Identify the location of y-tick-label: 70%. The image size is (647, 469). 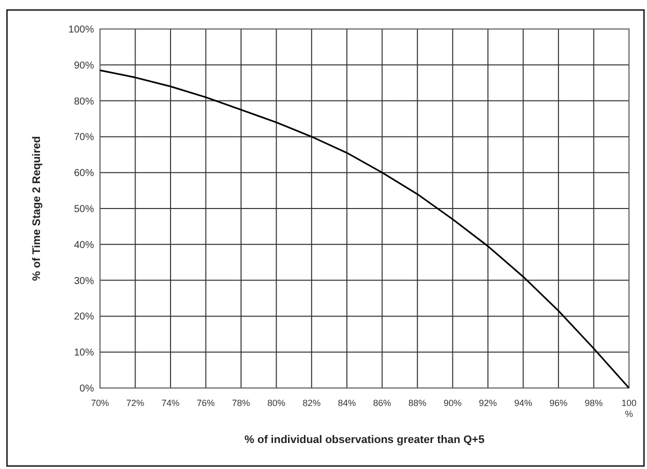
(84, 138).